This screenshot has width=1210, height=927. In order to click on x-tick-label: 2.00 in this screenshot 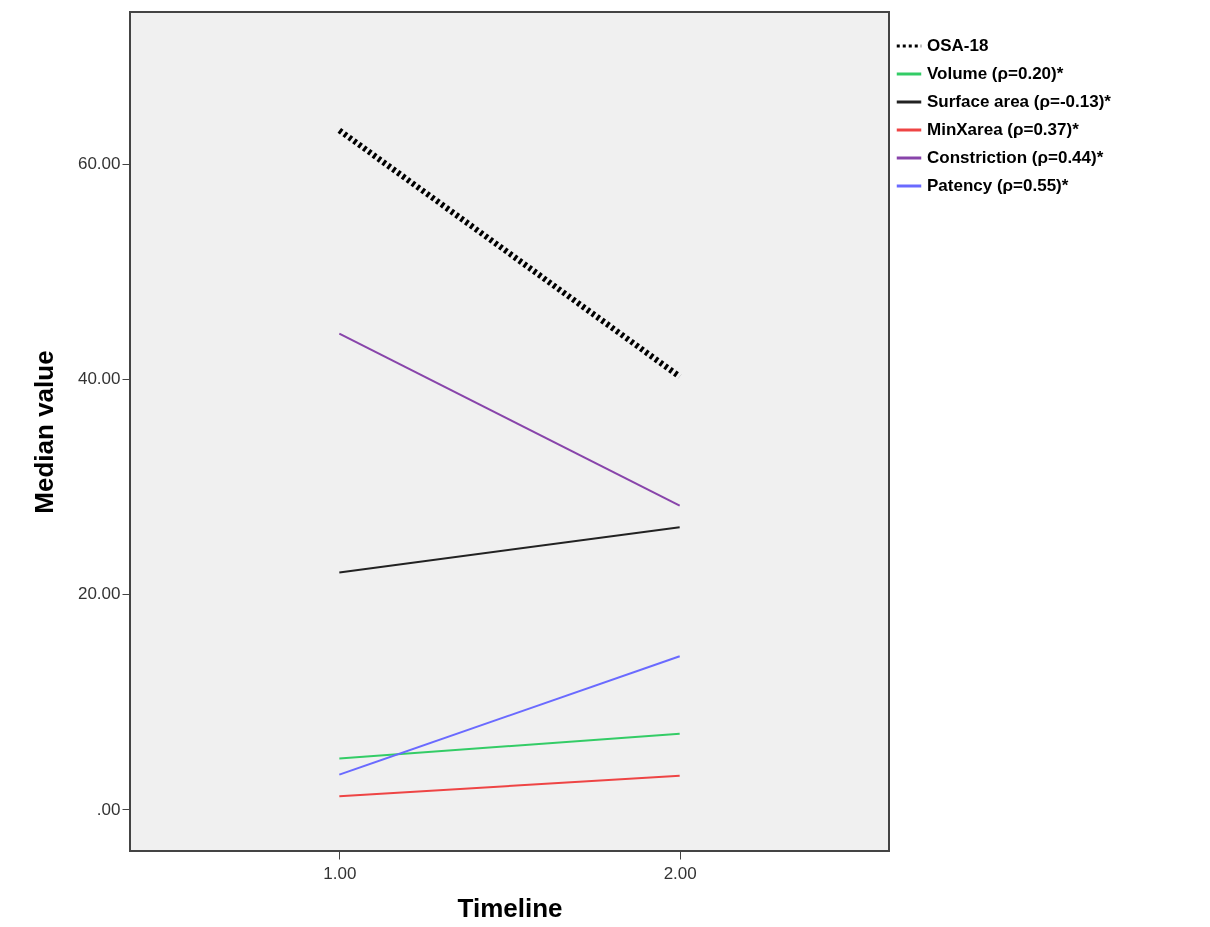, I will do `click(680, 873)`.